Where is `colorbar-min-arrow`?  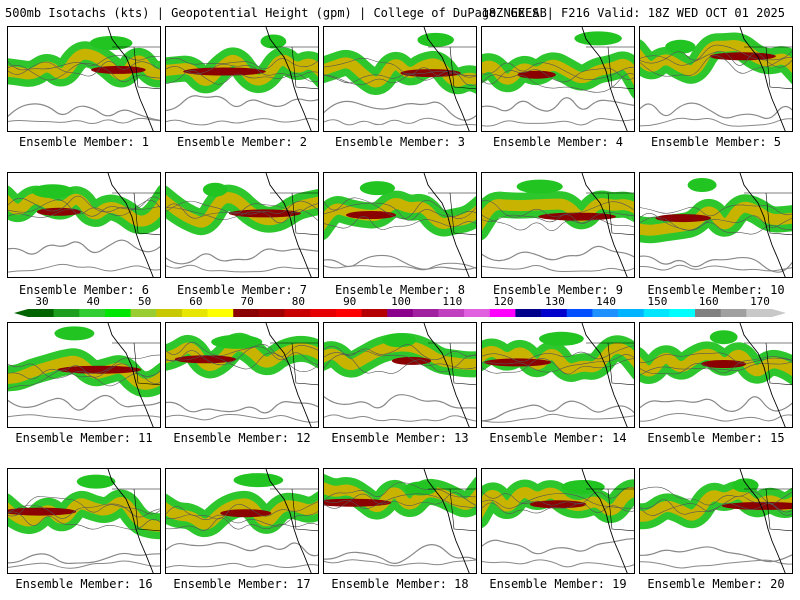
colorbar-min-arrow is located at coordinates (21, 313).